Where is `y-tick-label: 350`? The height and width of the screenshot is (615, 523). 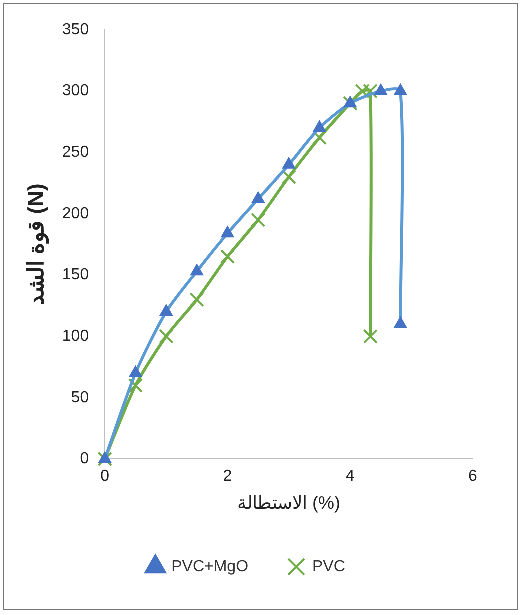 y-tick-label: 350 is located at coordinates (76, 29).